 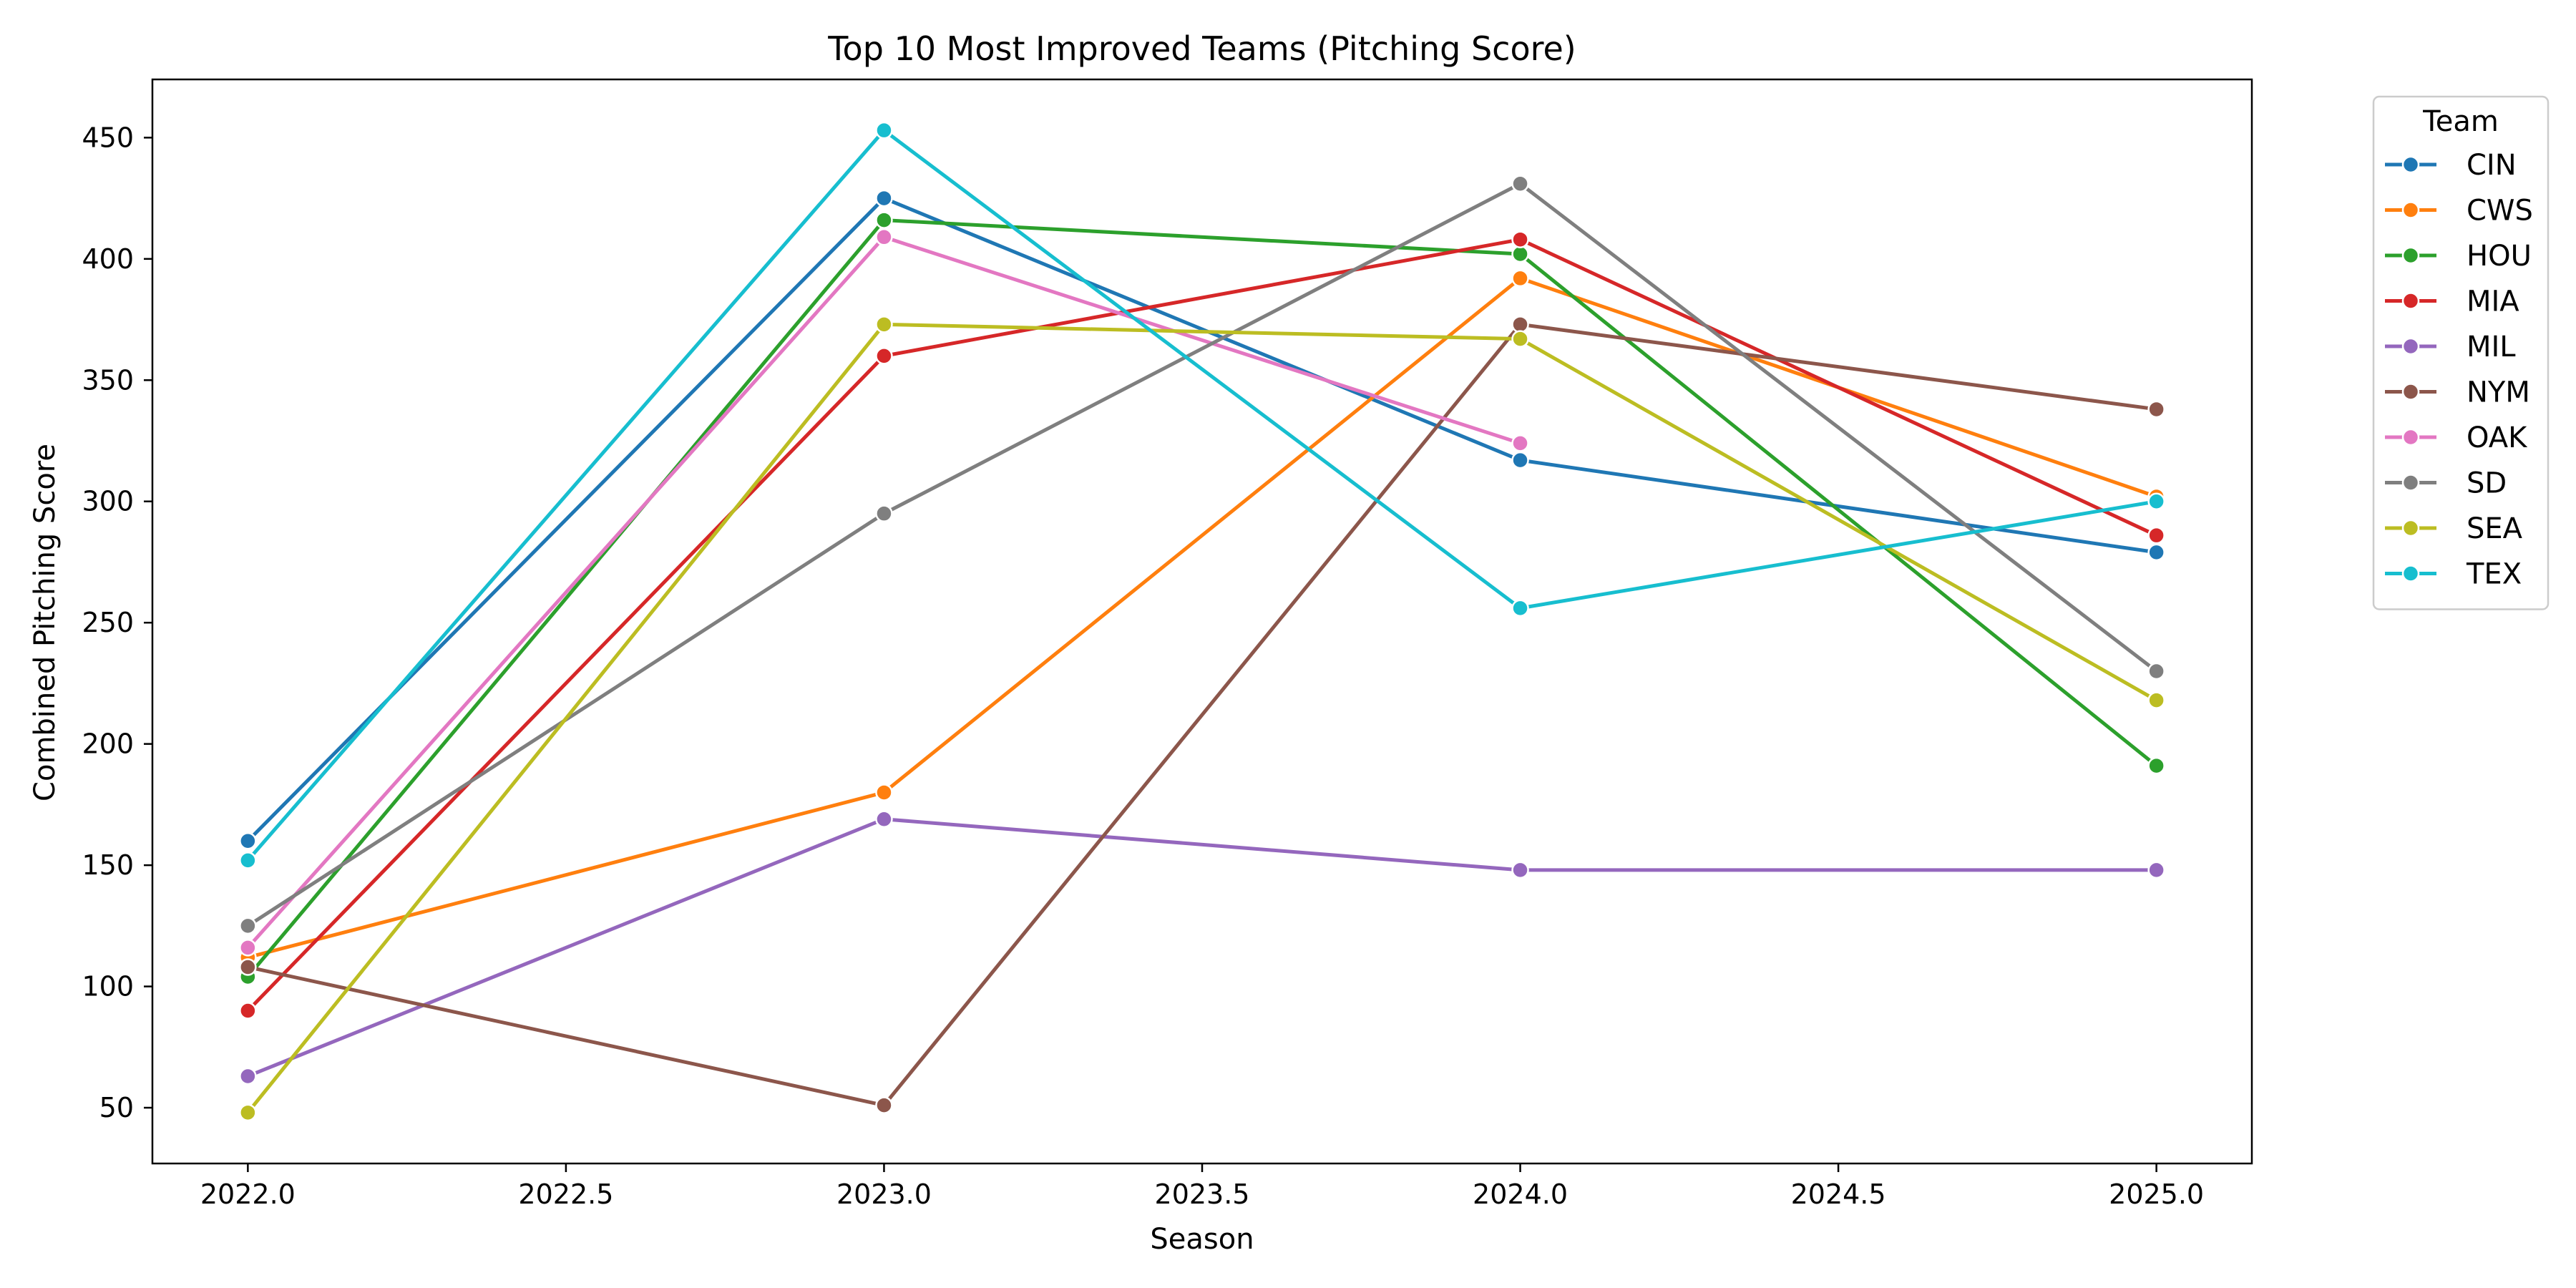 I want to click on legend-item-sea: SEA, so click(x=2454, y=528).